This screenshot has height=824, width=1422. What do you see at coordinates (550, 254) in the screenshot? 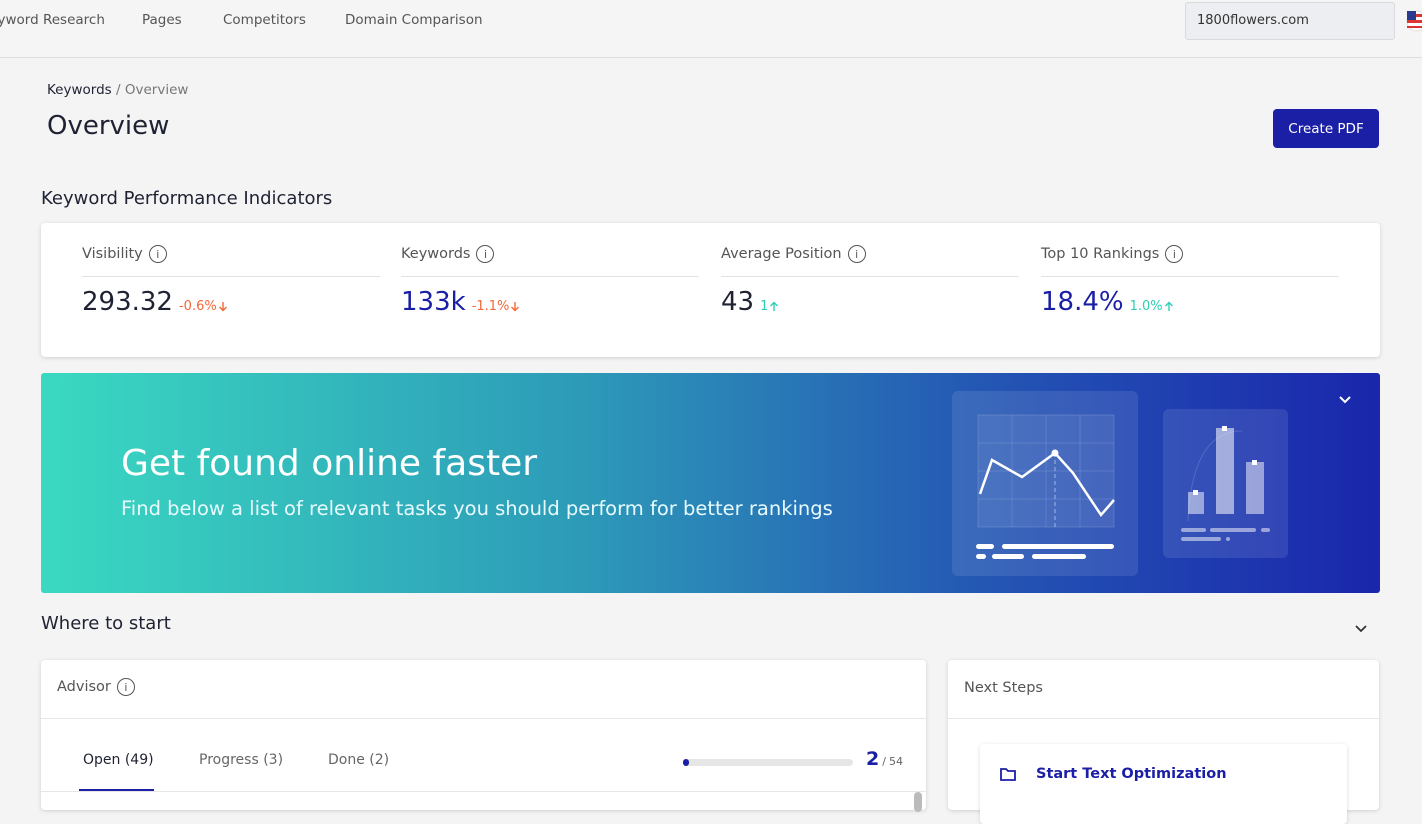
I see `kpi-label-row: Keywords i` at bounding box center [550, 254].